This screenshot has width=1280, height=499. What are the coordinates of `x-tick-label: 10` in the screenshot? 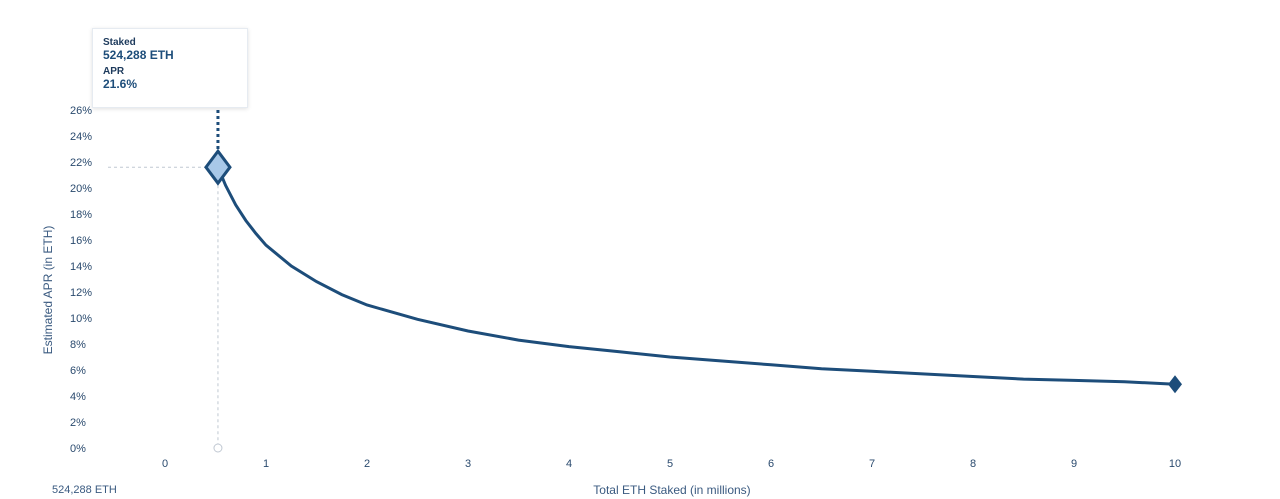 It's located at (1175, 464).